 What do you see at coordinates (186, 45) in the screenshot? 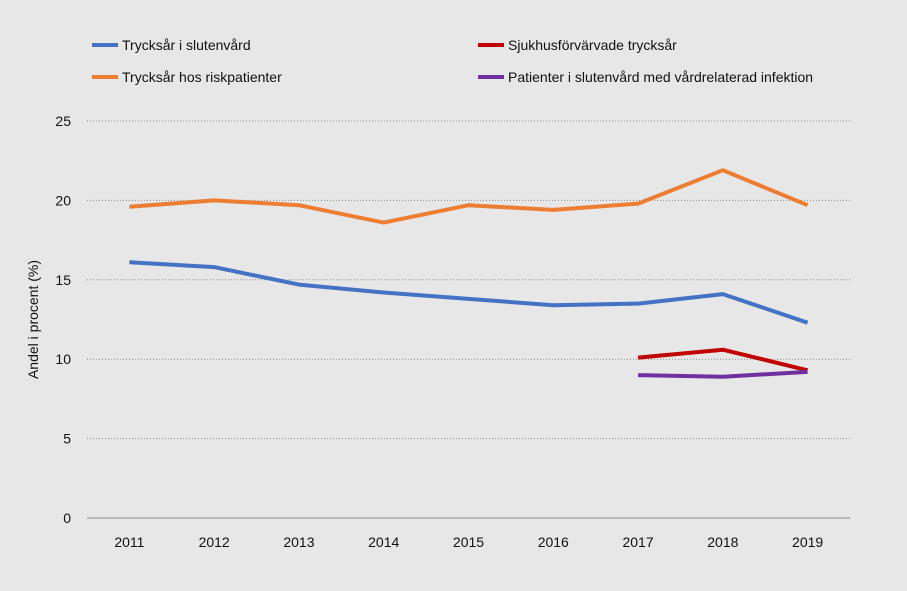
I see `legend-label-trycksar-slutenvard: Trycksår i slutenvård` at bounding box center [186, 45].